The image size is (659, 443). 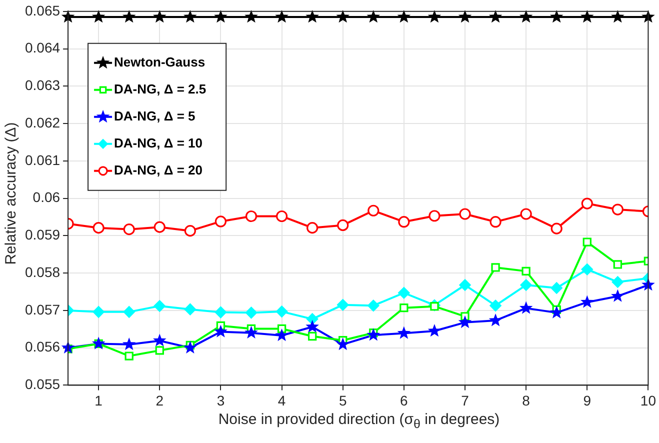 What do you see at coordinates (98, 400) in the screenshot?
I see `x-tick-label: 1` at bounding box center [98, 400].